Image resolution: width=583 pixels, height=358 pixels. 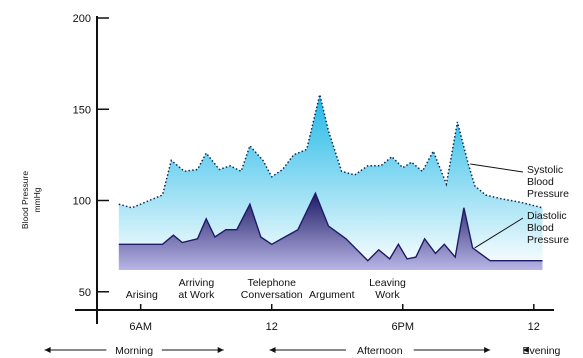 What do you see at coordinates (85, 293) in the screenshot?
I see `y-tick-label: 50` at bounding box center [85, 293].